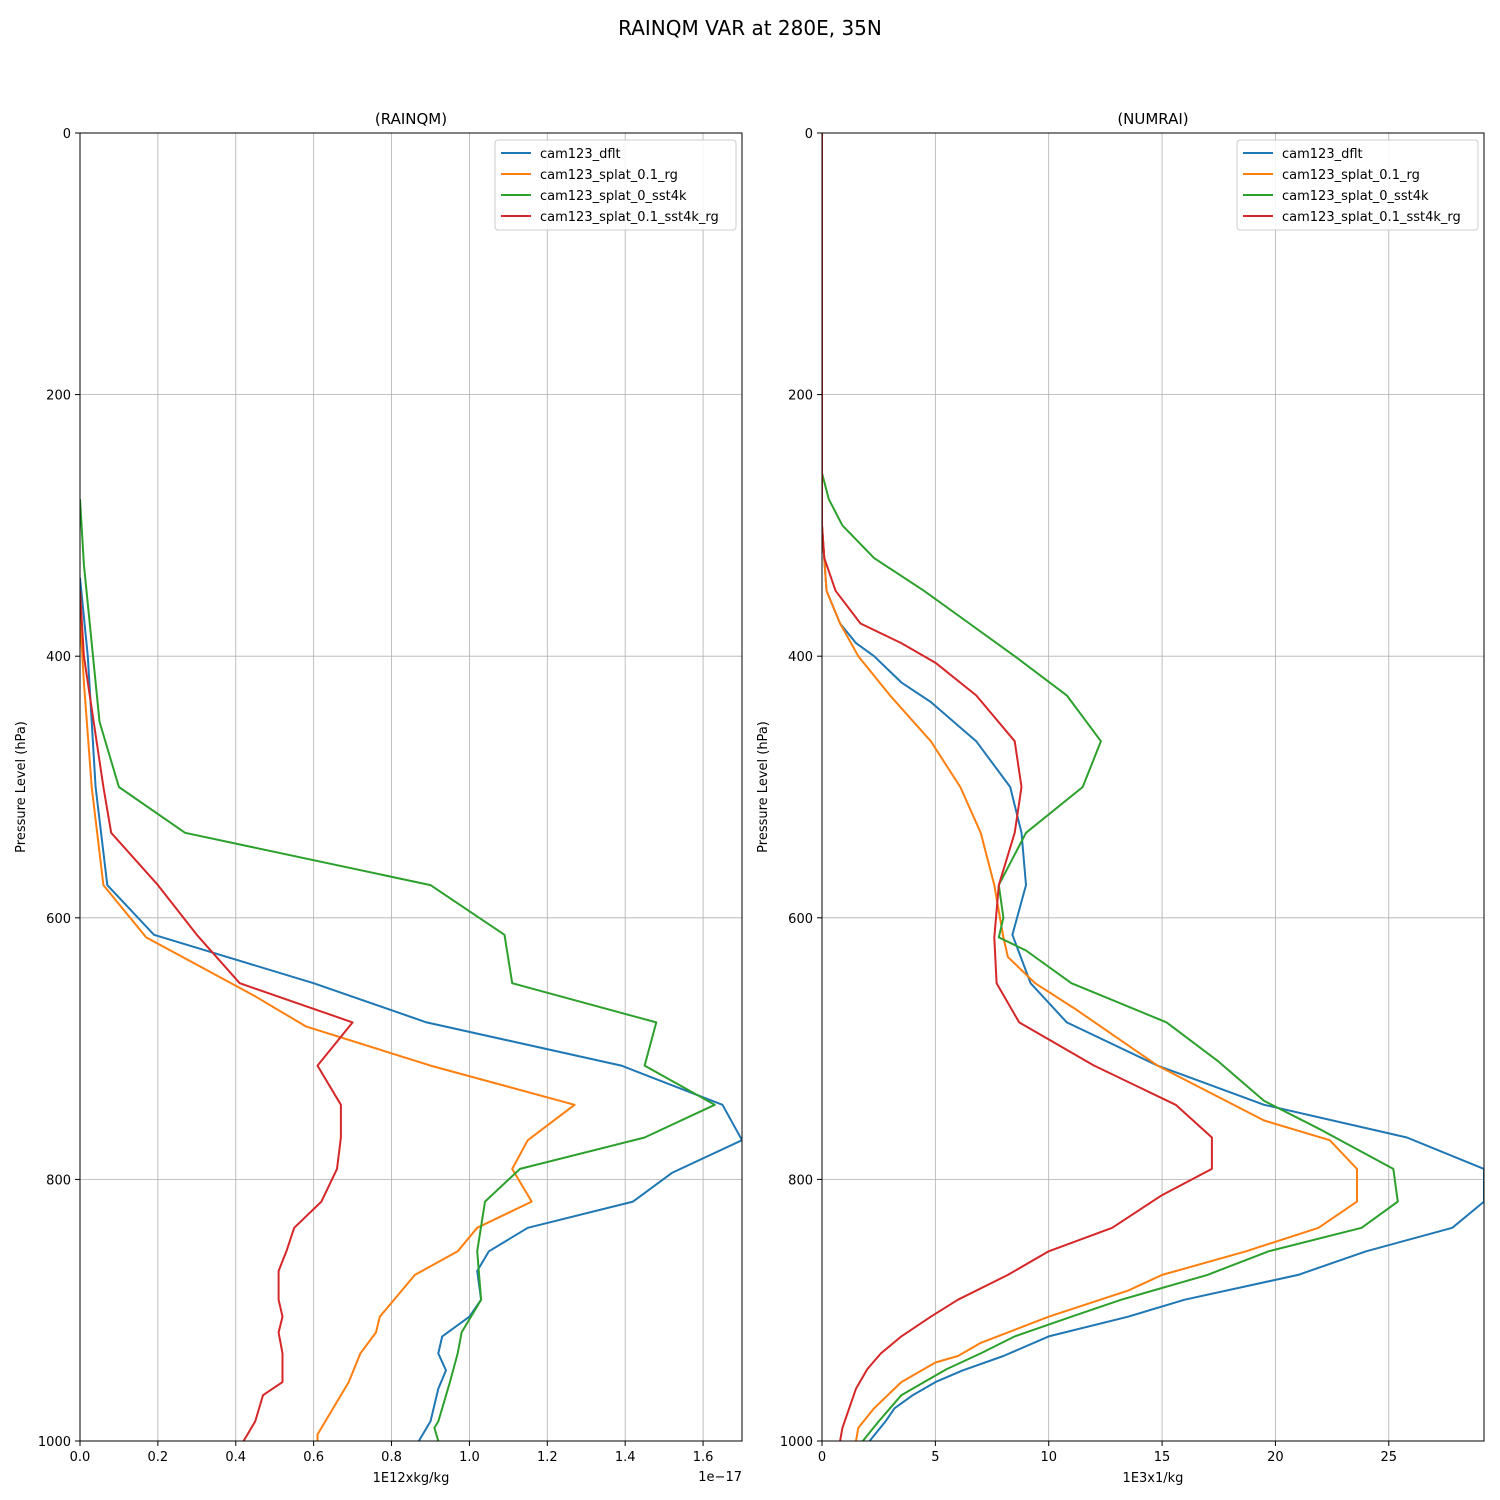 The height and width of the screenshot is (1500, 1500). Describe the element at coordinates (313, 1457) in the screenshot. I see `x-tick-label: 0.6` at that location.